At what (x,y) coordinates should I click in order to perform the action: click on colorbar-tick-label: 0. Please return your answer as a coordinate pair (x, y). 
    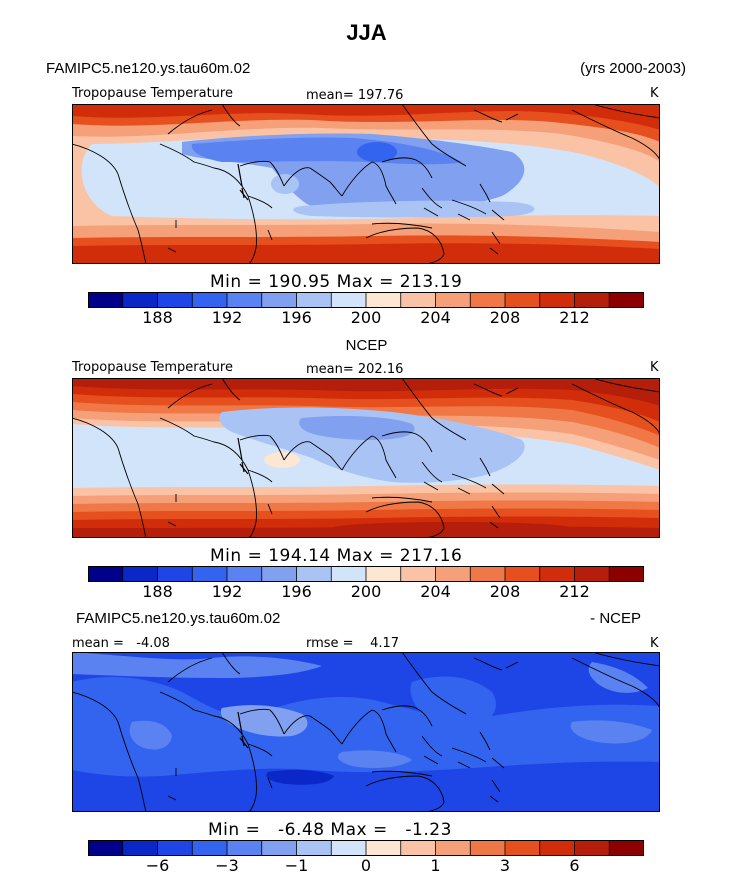
    Looking at the image, I should click on (366, 865).